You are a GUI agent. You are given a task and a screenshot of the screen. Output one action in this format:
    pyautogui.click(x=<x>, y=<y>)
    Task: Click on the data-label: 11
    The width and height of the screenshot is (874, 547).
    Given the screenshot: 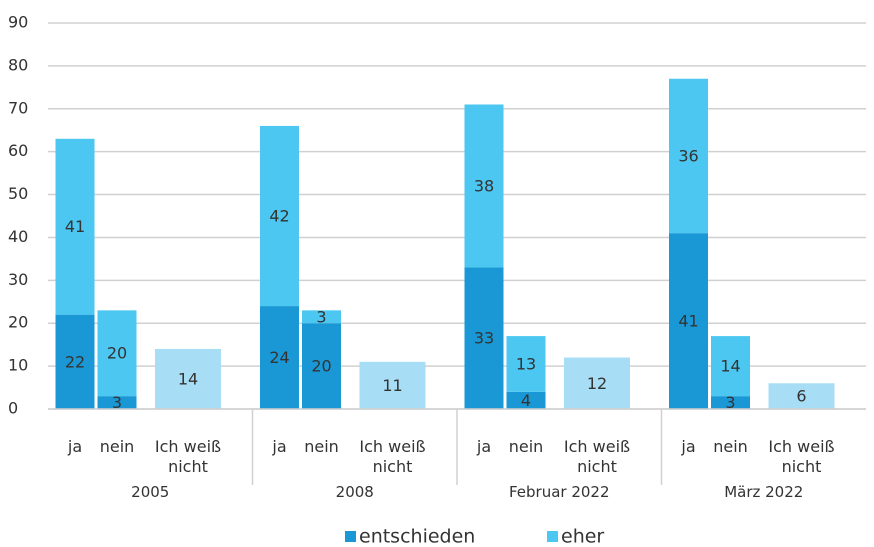 What is the action you would take?
    pyautogui.click(x=392, y=385)
    